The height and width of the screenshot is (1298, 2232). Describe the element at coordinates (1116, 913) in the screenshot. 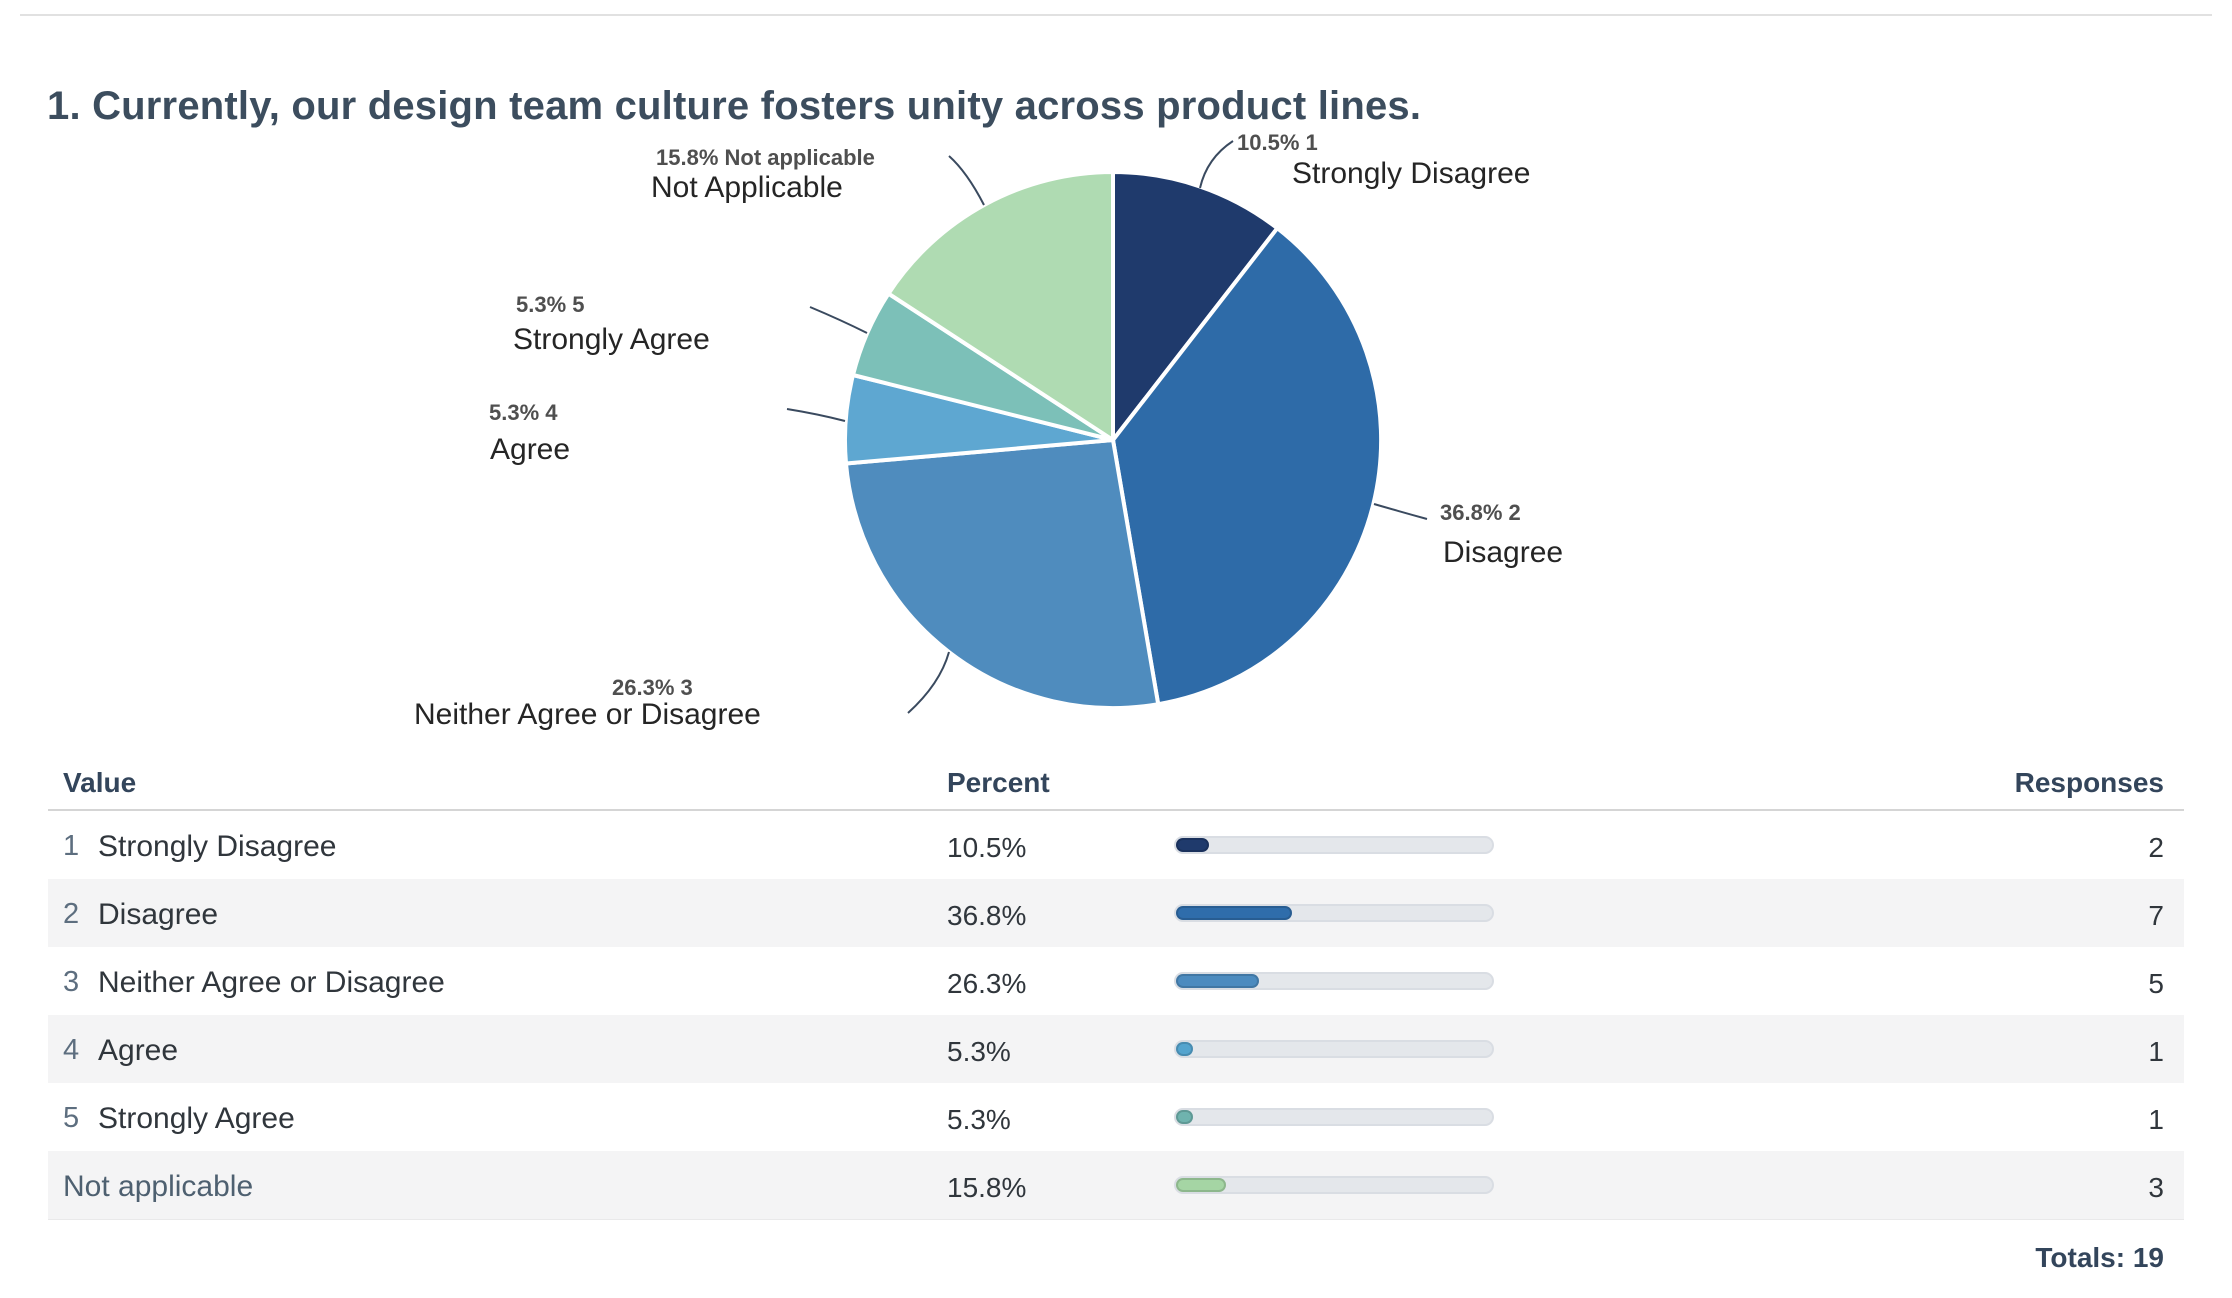

I see `table-row-disagree: 2 Disagree 36.8% 7` at that location.